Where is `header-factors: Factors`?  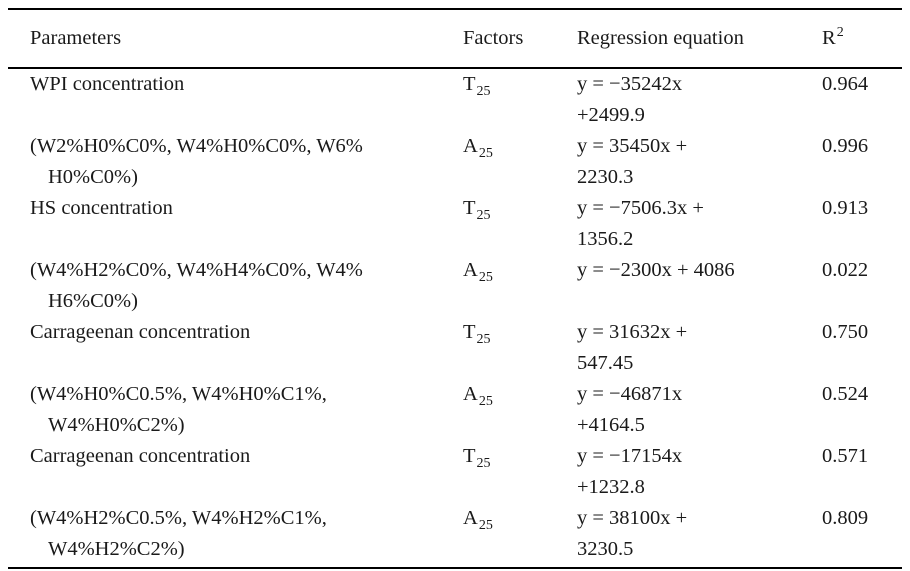
header-factors: Factors is located at coordinates (493, 38).